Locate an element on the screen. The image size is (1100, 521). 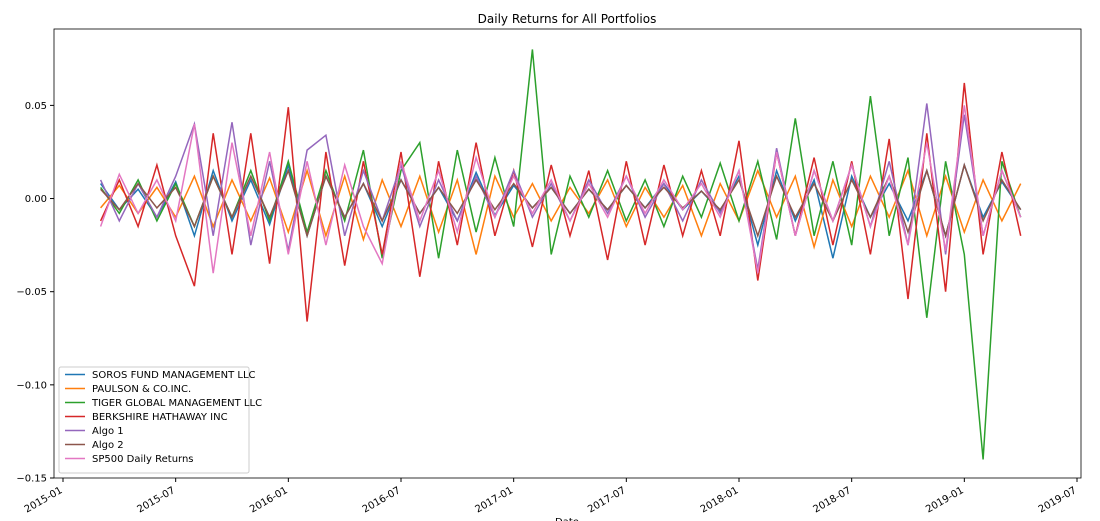
x-tick-label: 2018-07 is located at coordinates (832, 500).